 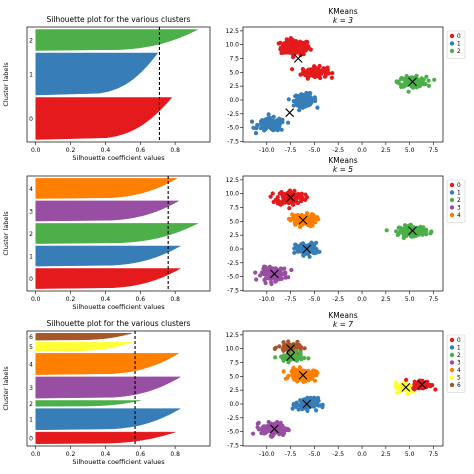 I want to click on cluster-label-0: 0, so click(x=31, y=119).